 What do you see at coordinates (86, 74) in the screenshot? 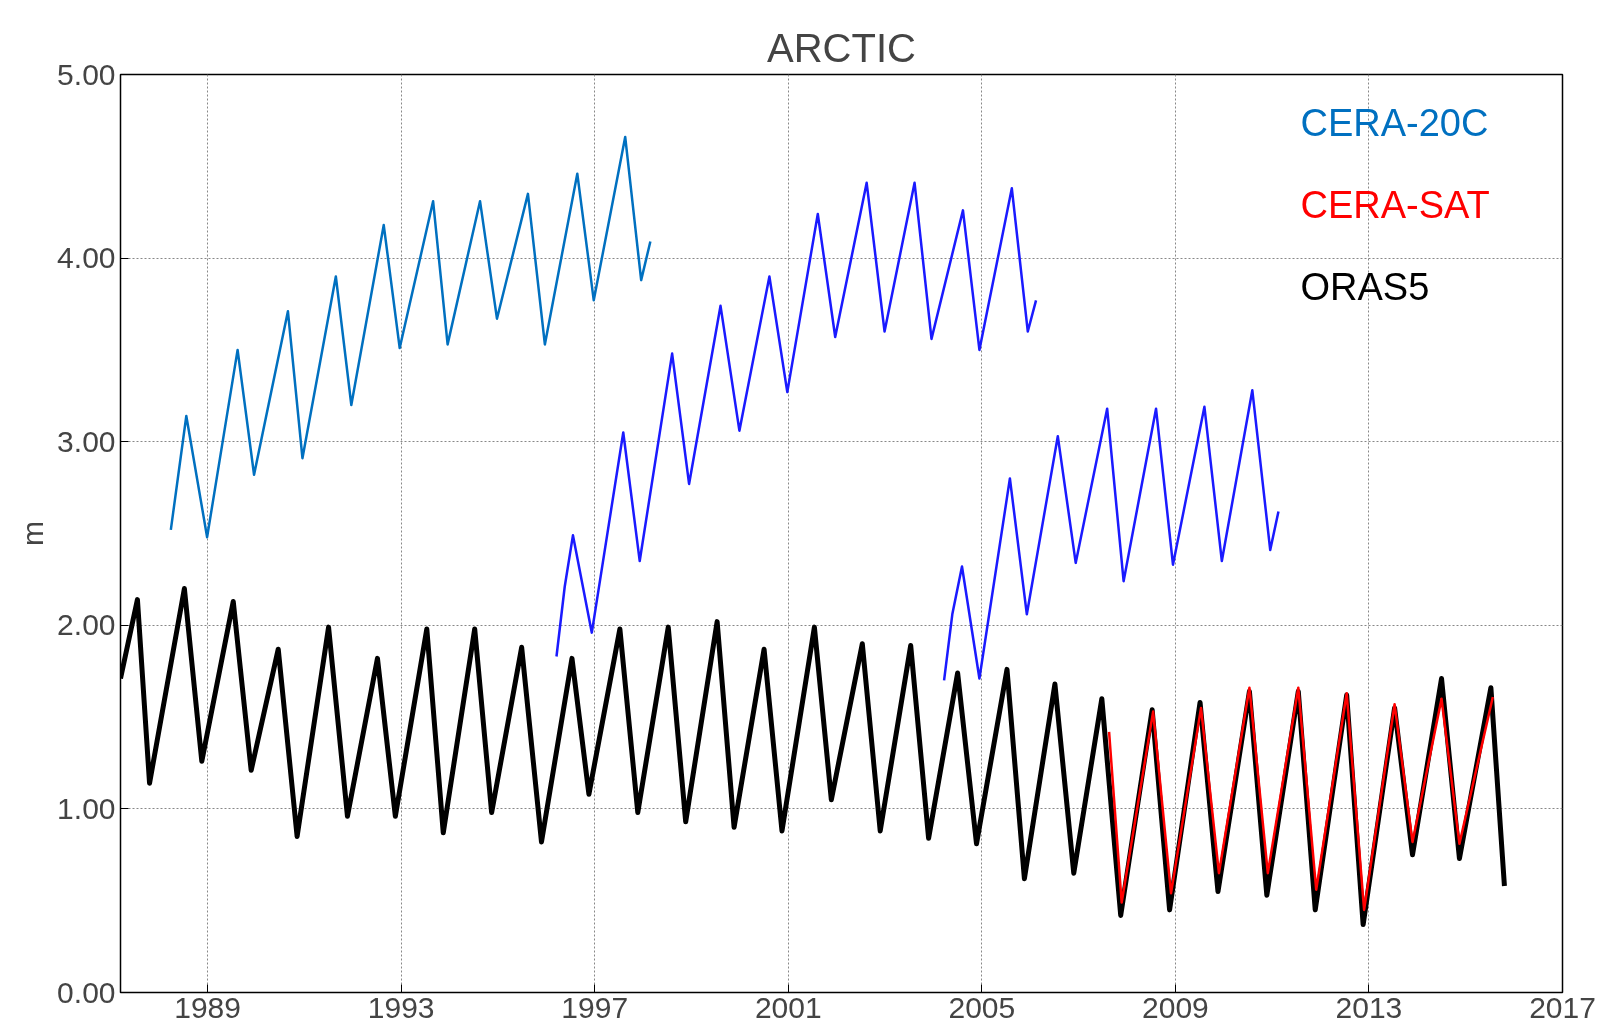
I see `y-tick-label: 5.00` at bounding box center [86, 74].